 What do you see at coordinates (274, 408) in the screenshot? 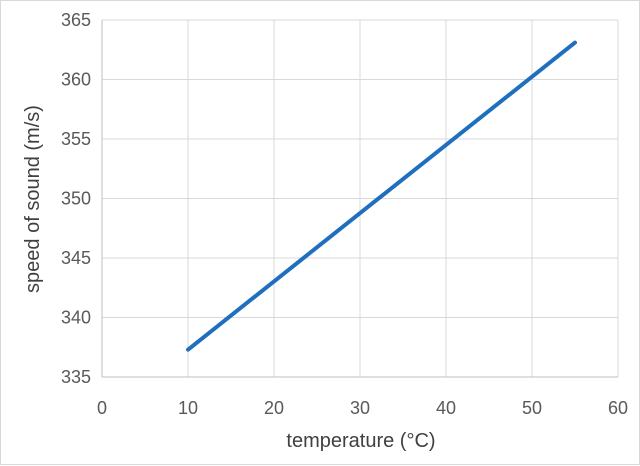
I see `x-tick-label: 20` at bounding box center [274, 408].